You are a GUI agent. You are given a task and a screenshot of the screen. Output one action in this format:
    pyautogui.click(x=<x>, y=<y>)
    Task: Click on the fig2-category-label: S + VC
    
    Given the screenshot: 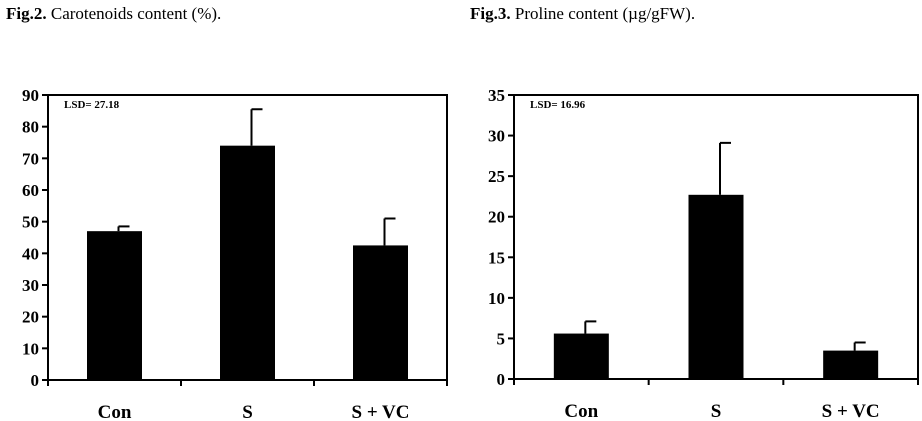 What is the action you would take?
    pyautogui.click(x=381, y=411)
    